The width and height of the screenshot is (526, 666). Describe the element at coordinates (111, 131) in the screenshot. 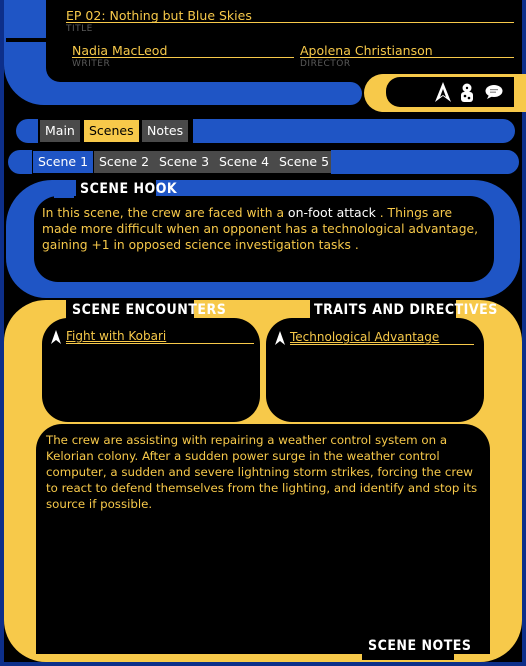

I see `tab-scenes: Scenes` at that location.